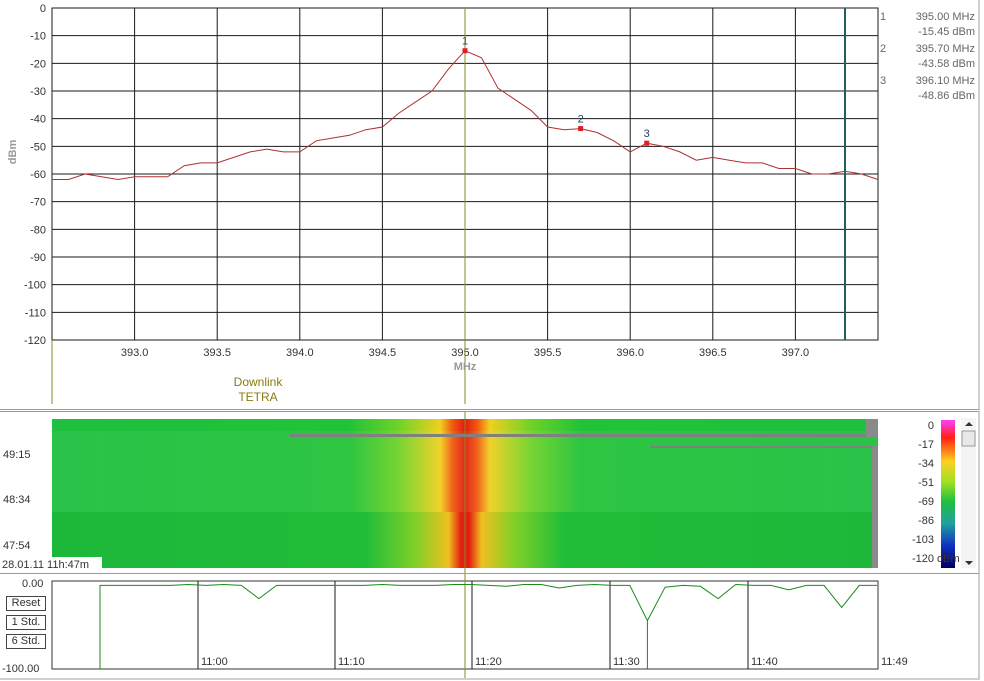 This screenshot has width=984, height=681. What do you see at coordinates (465, 42) in the screenshot?
I see `marker-label: 1` at bounding box center [465, 42].